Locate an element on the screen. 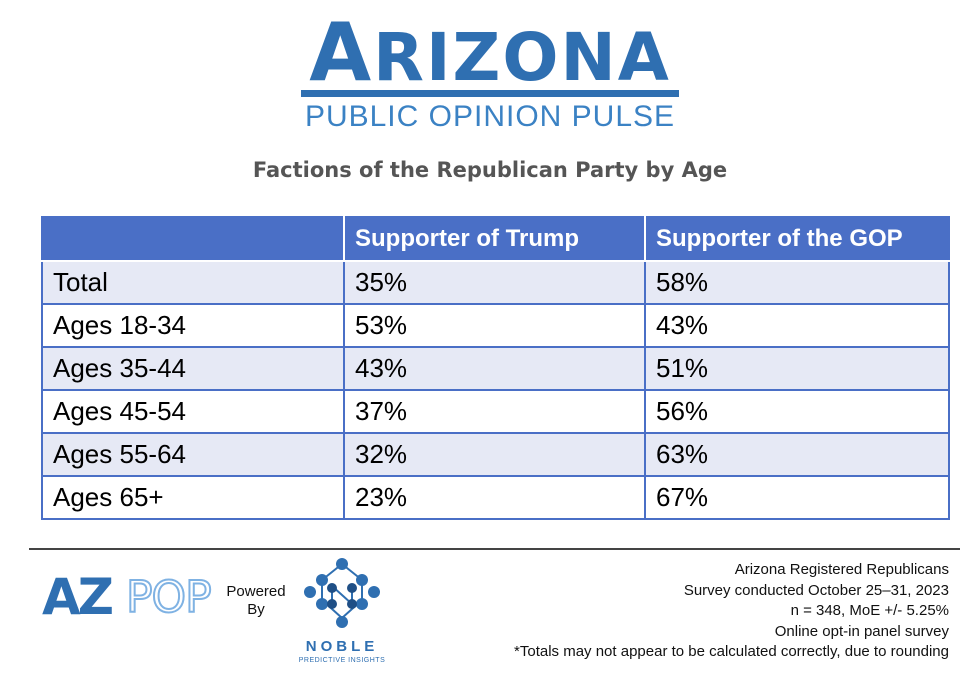 The height and width of the screenshot is (682, 980). powered-by-line1: Powered is located at coordinates (256, 591).